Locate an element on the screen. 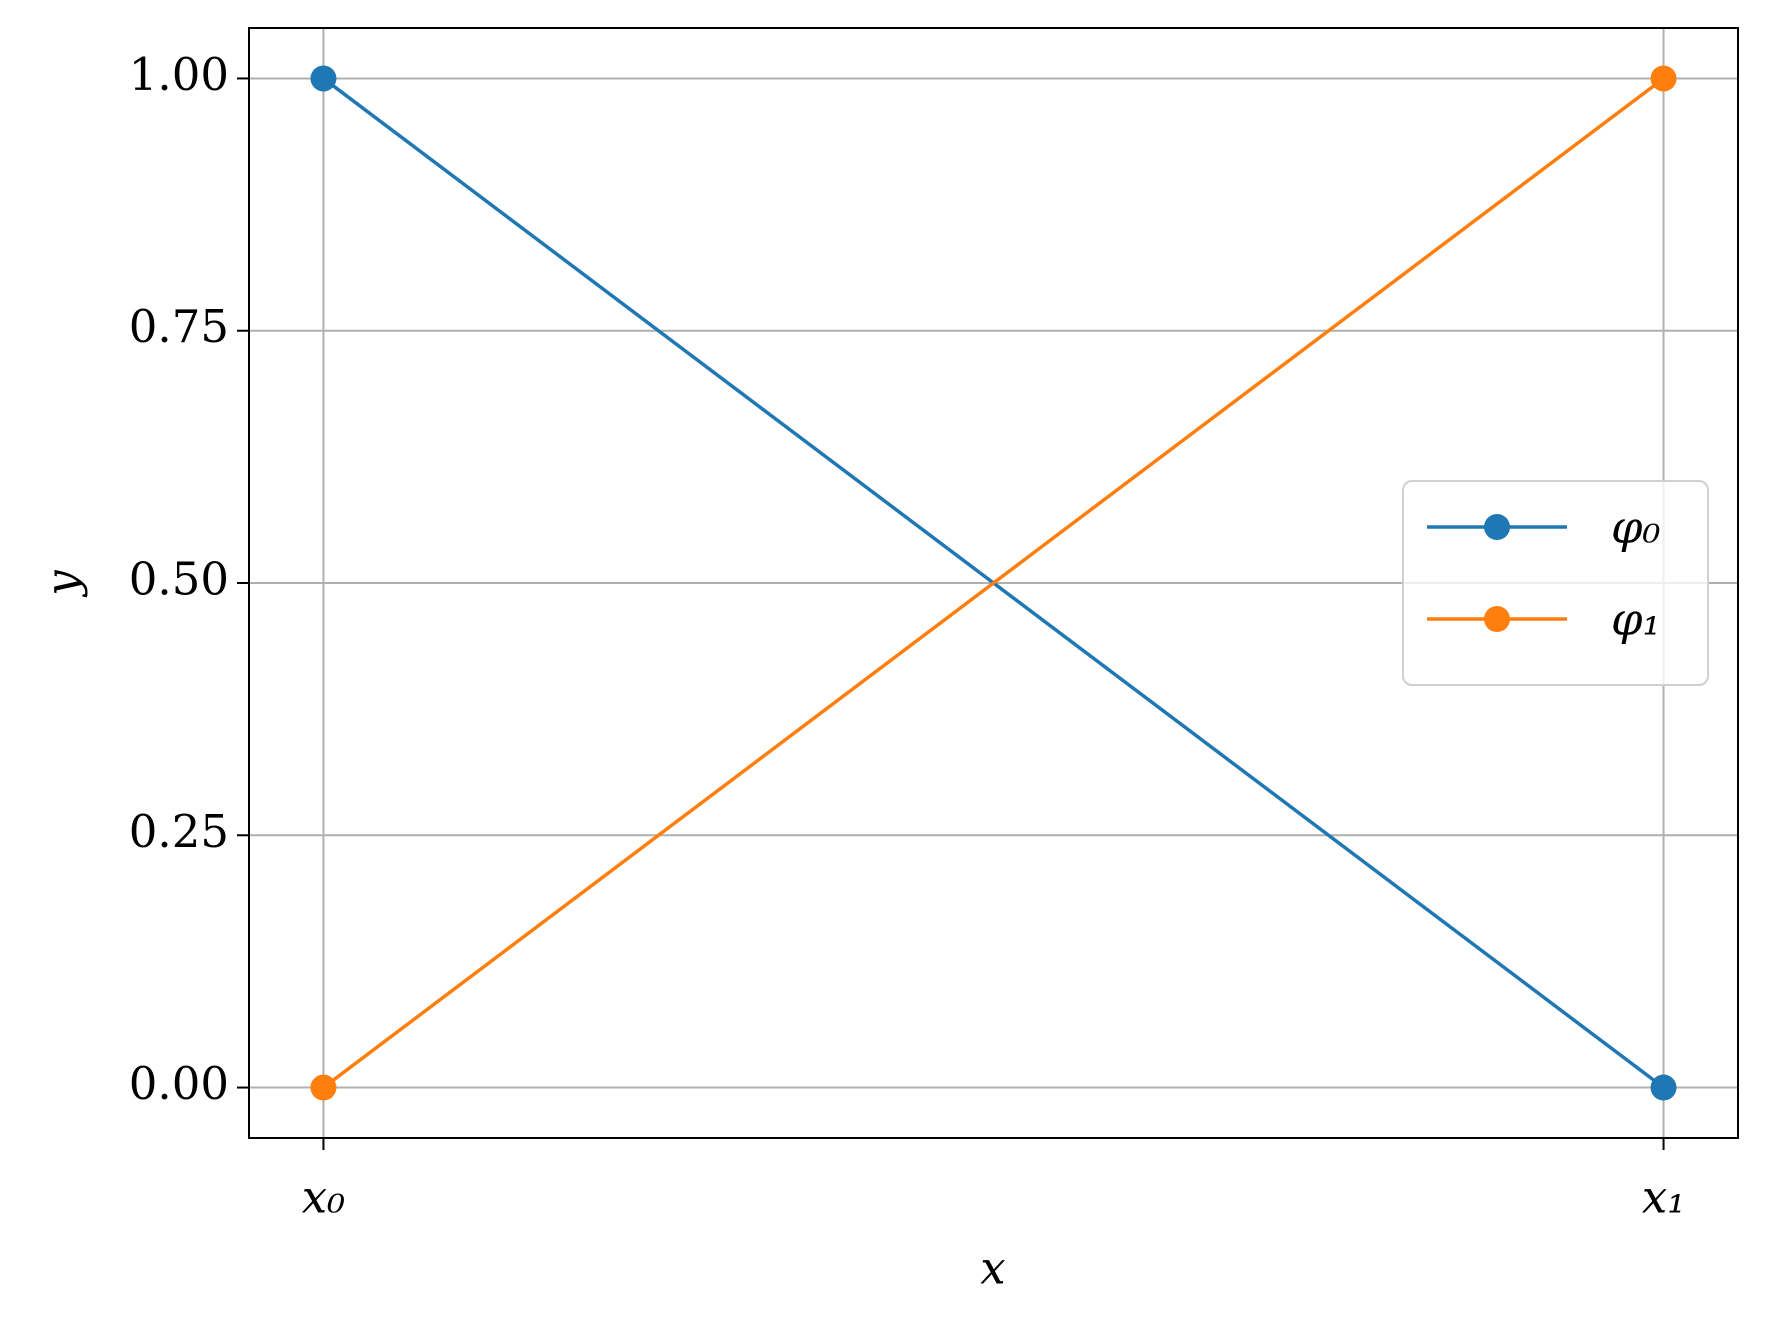 Image resolution: width=1768 pixels, height=1332 pixels. x-tick-label: x₀ is located at coordinates (323, 1197).